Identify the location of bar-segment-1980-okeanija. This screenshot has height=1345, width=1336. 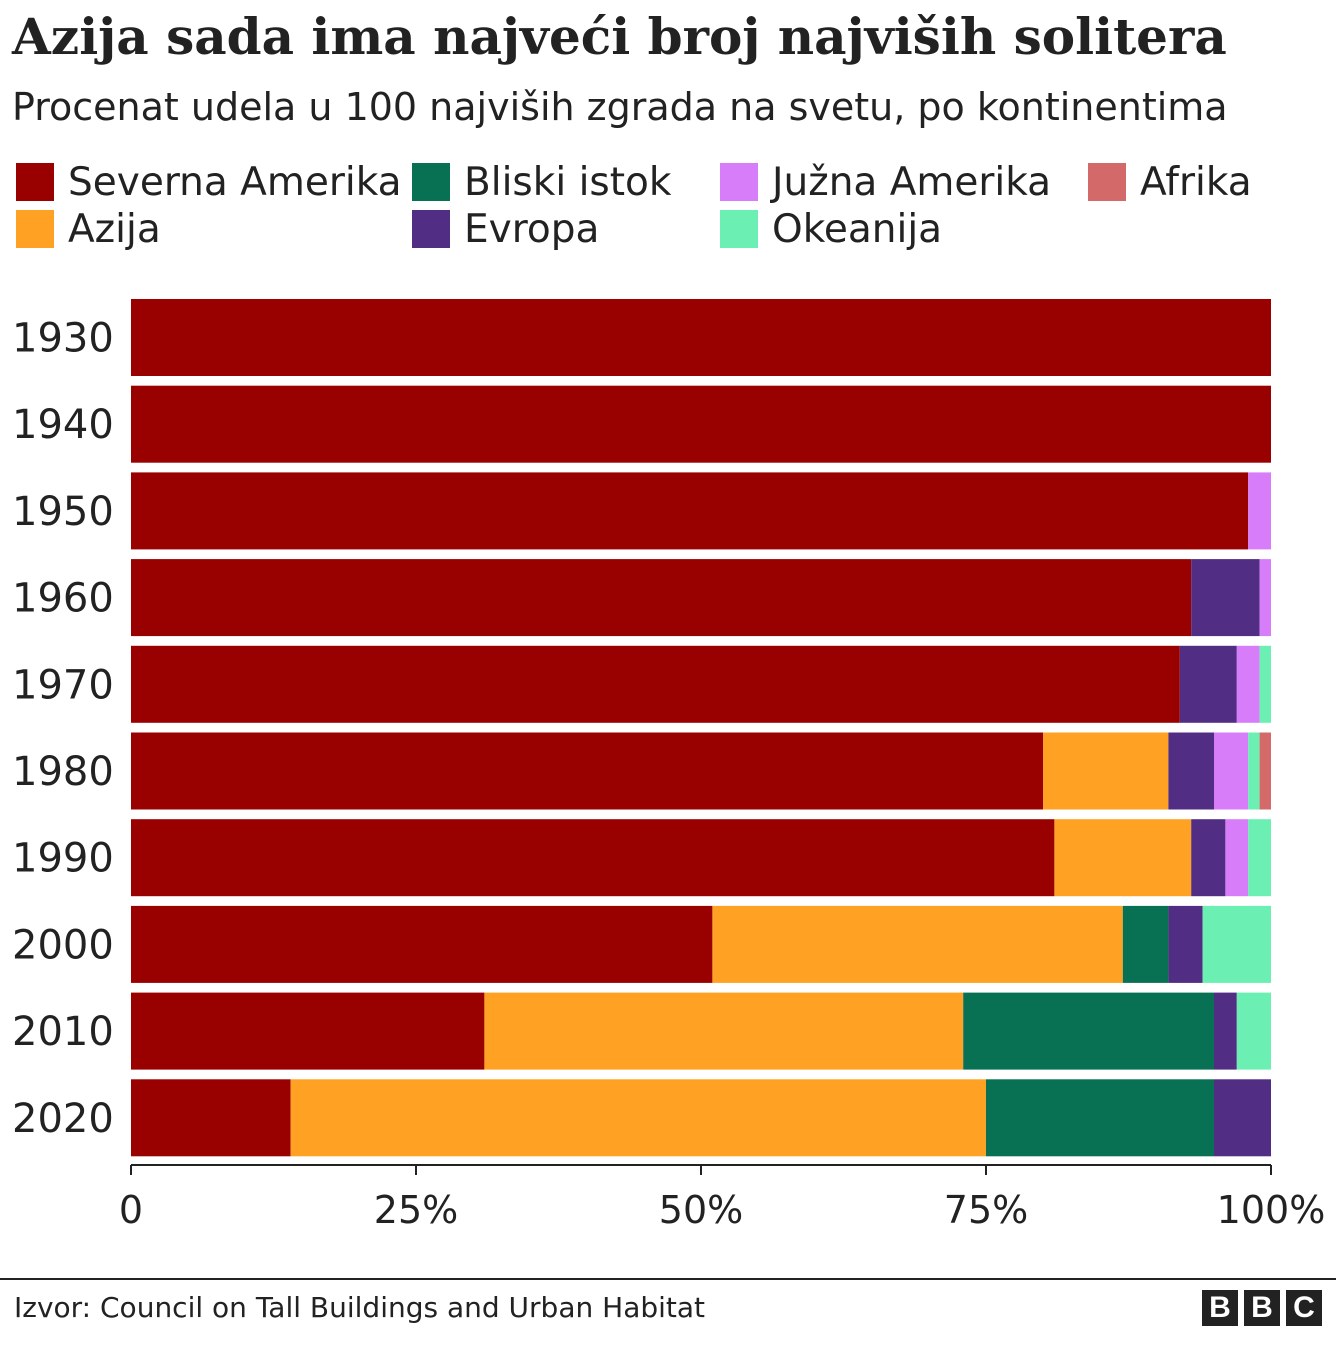
(1254, 771).